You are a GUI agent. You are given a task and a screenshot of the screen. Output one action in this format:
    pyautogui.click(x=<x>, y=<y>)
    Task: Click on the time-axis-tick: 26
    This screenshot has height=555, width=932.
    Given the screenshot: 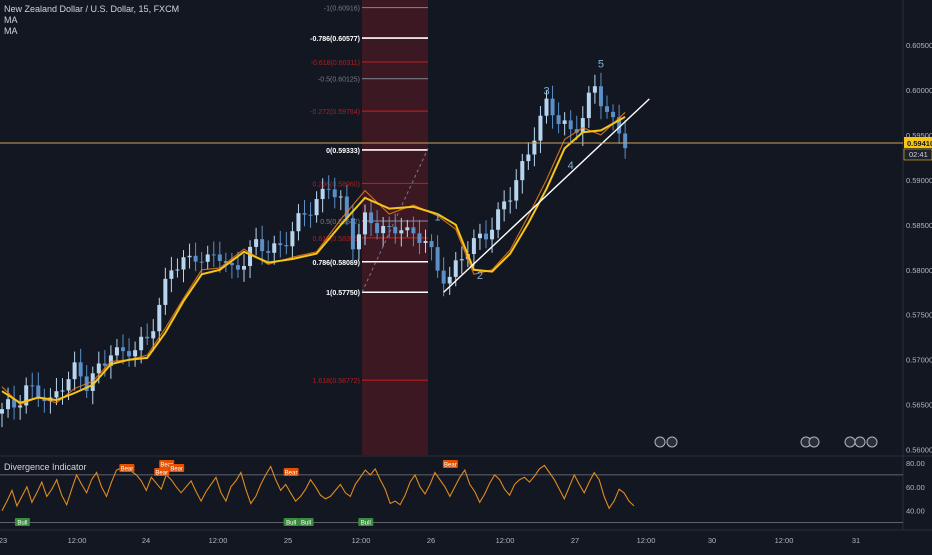 What is the action you would take?
    pyautogui.click(x=431, y=540)
    